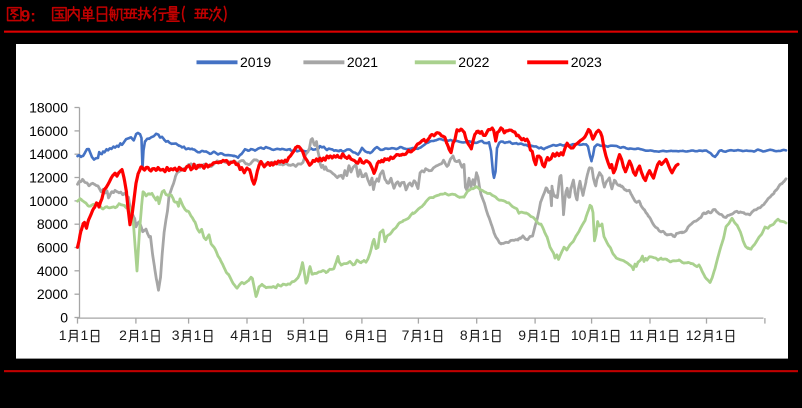  Describe the element at coordinates (64, 318) in the screenshot. I see `svg-text: 0` at that location.